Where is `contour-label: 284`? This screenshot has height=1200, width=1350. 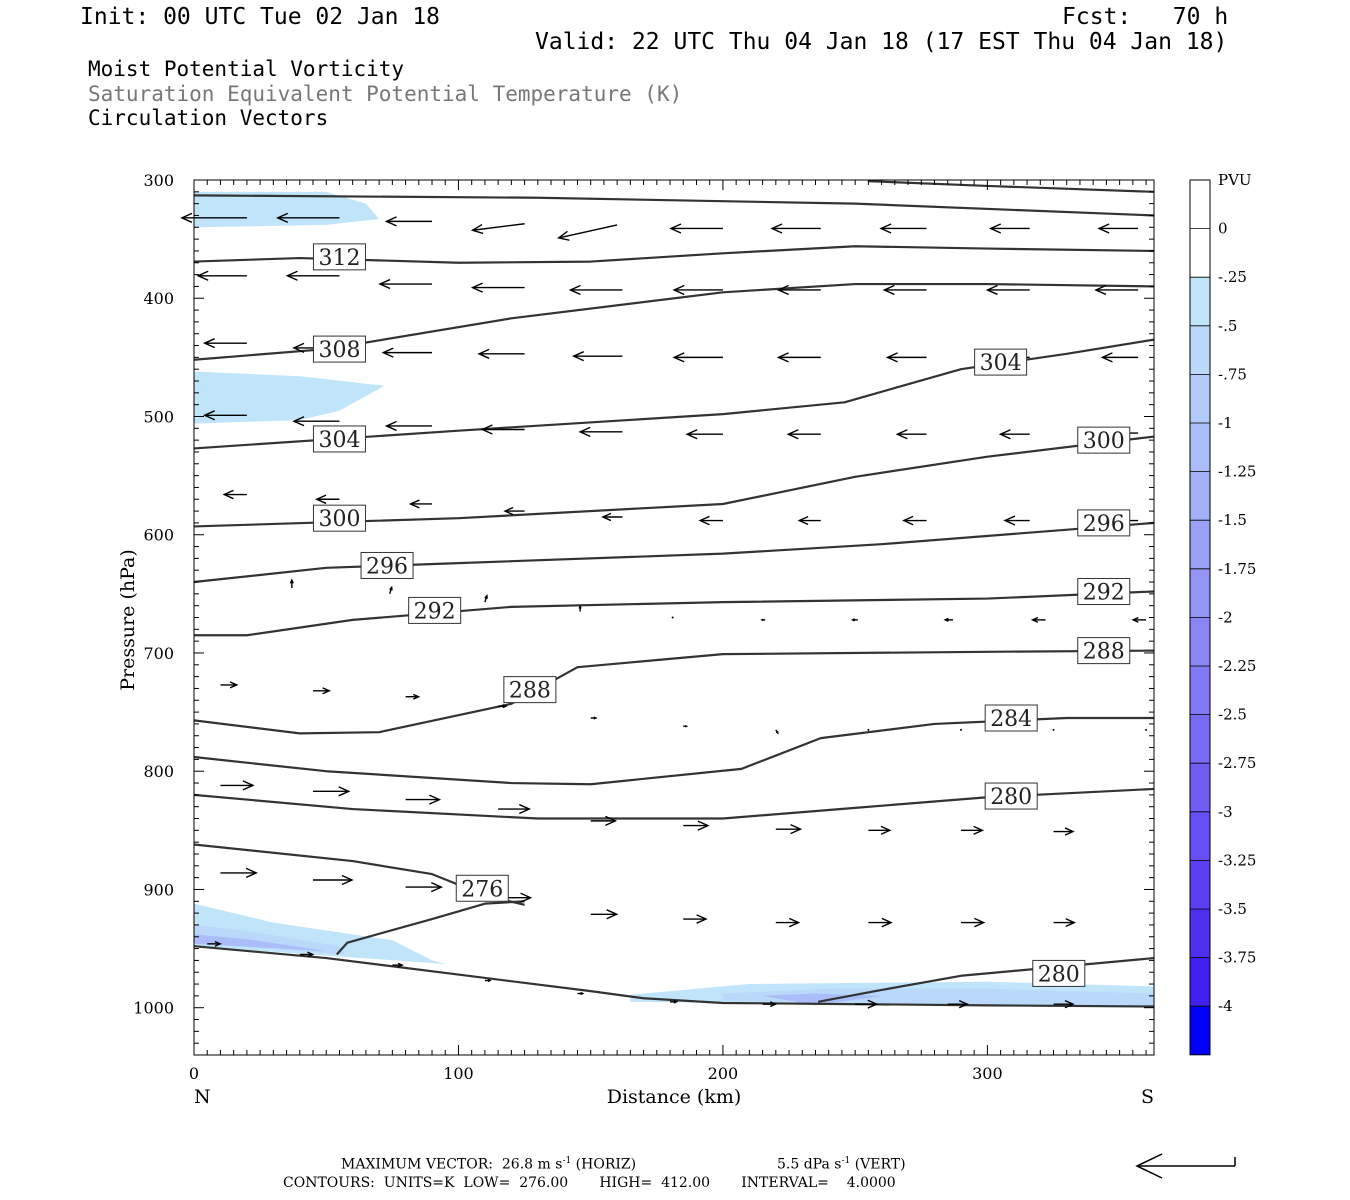 contour-label: 284 is located at coordinates (1011, 718).